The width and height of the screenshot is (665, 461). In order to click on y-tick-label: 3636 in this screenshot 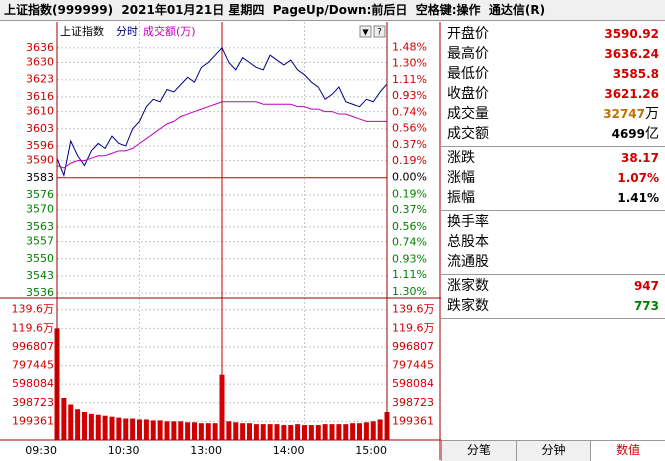, I will do `click(40, 47)`.